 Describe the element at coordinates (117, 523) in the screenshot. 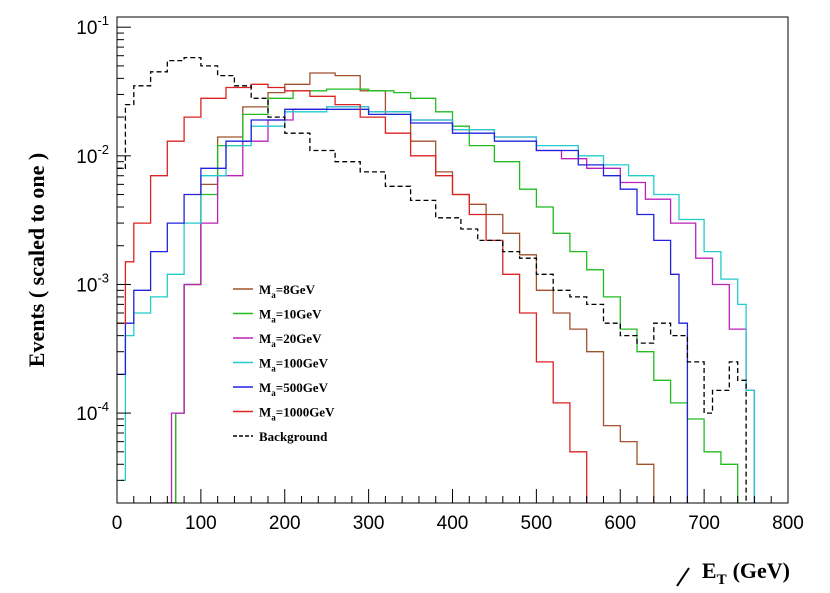

I see `x-tick-label: 0` at that location.